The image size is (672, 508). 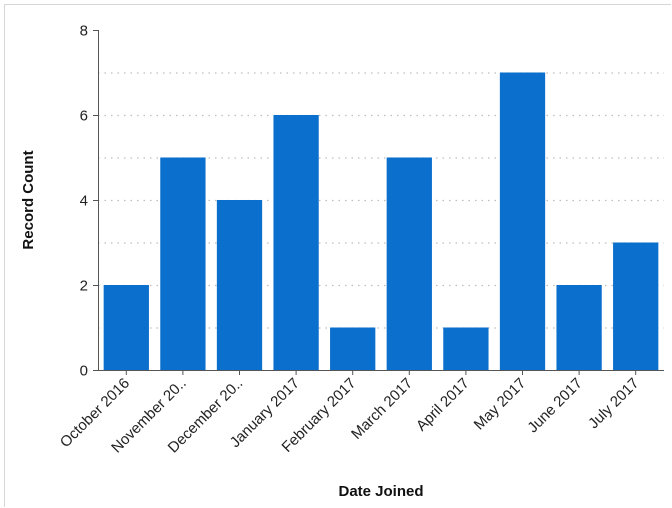 I want to click on y-tick-label: 4, so click(x=84, y=201).